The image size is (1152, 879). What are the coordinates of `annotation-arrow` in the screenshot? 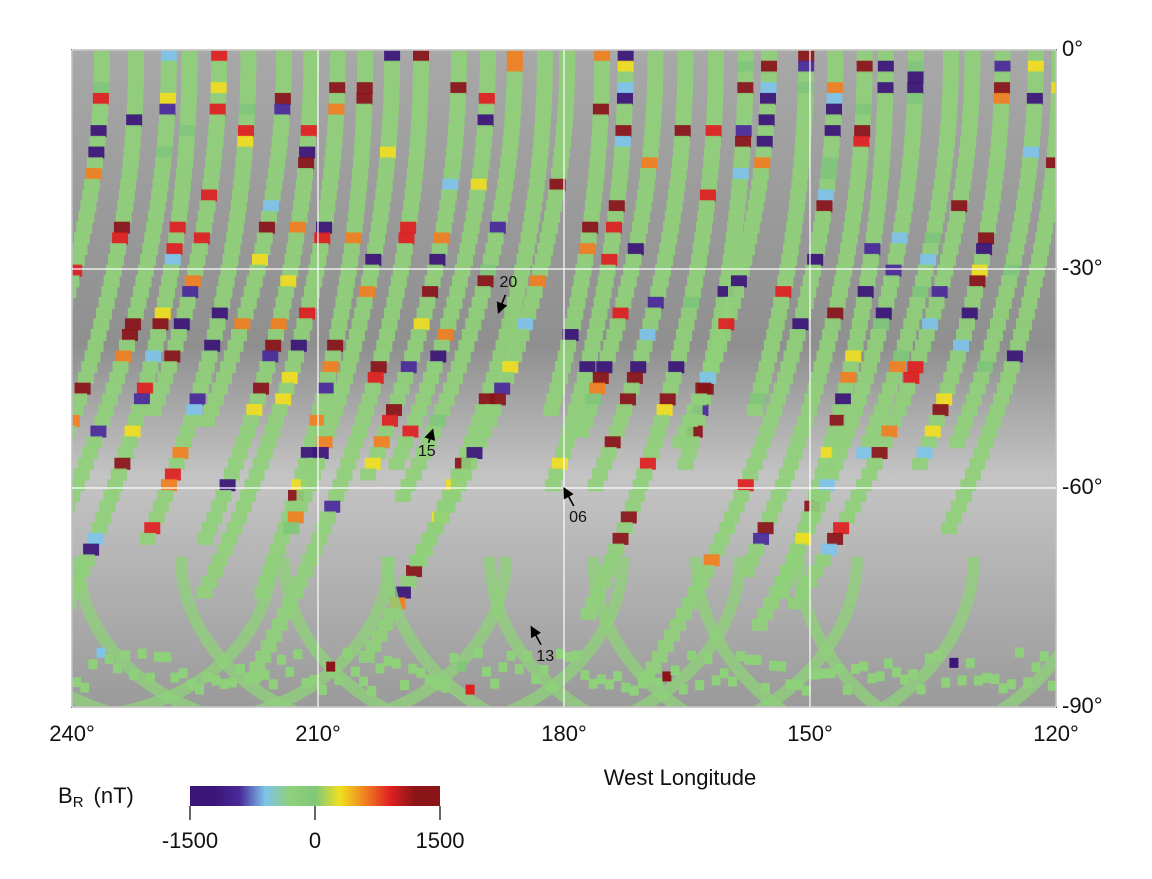 It's located at (536, 635).